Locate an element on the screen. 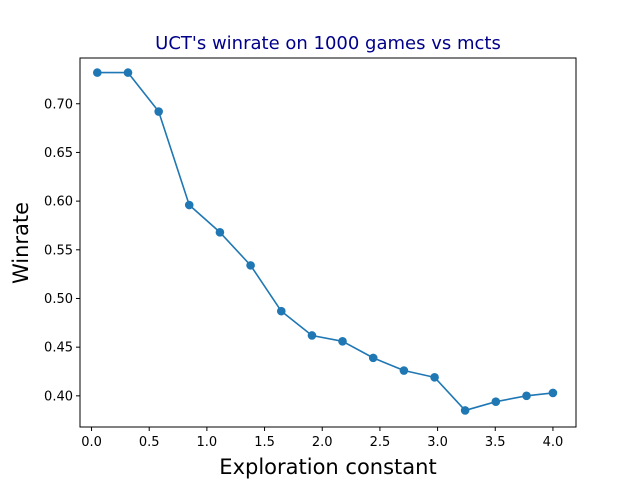 This screenshot has height=484, width=640. y-tick-label: 0.60 is located at coordinates (58, 202).